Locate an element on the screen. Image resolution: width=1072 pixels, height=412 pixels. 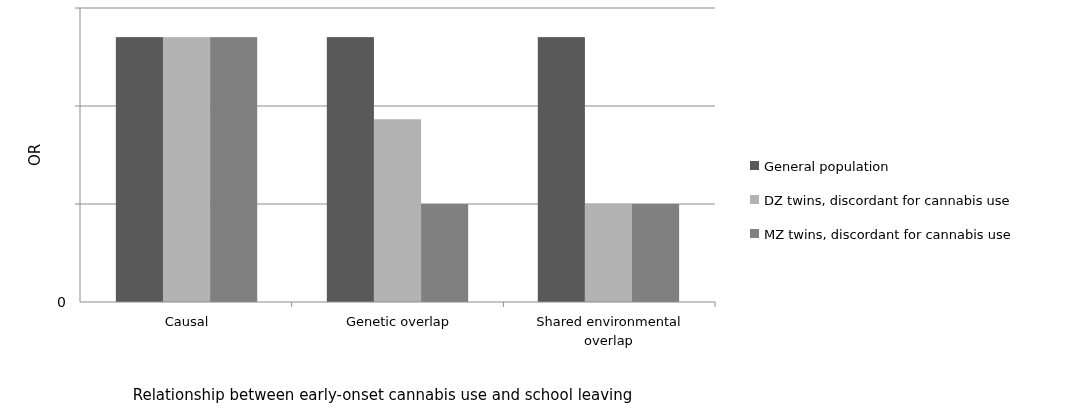
x-tick-label: Shared environmental overlap is located at coordinates (608, 331).